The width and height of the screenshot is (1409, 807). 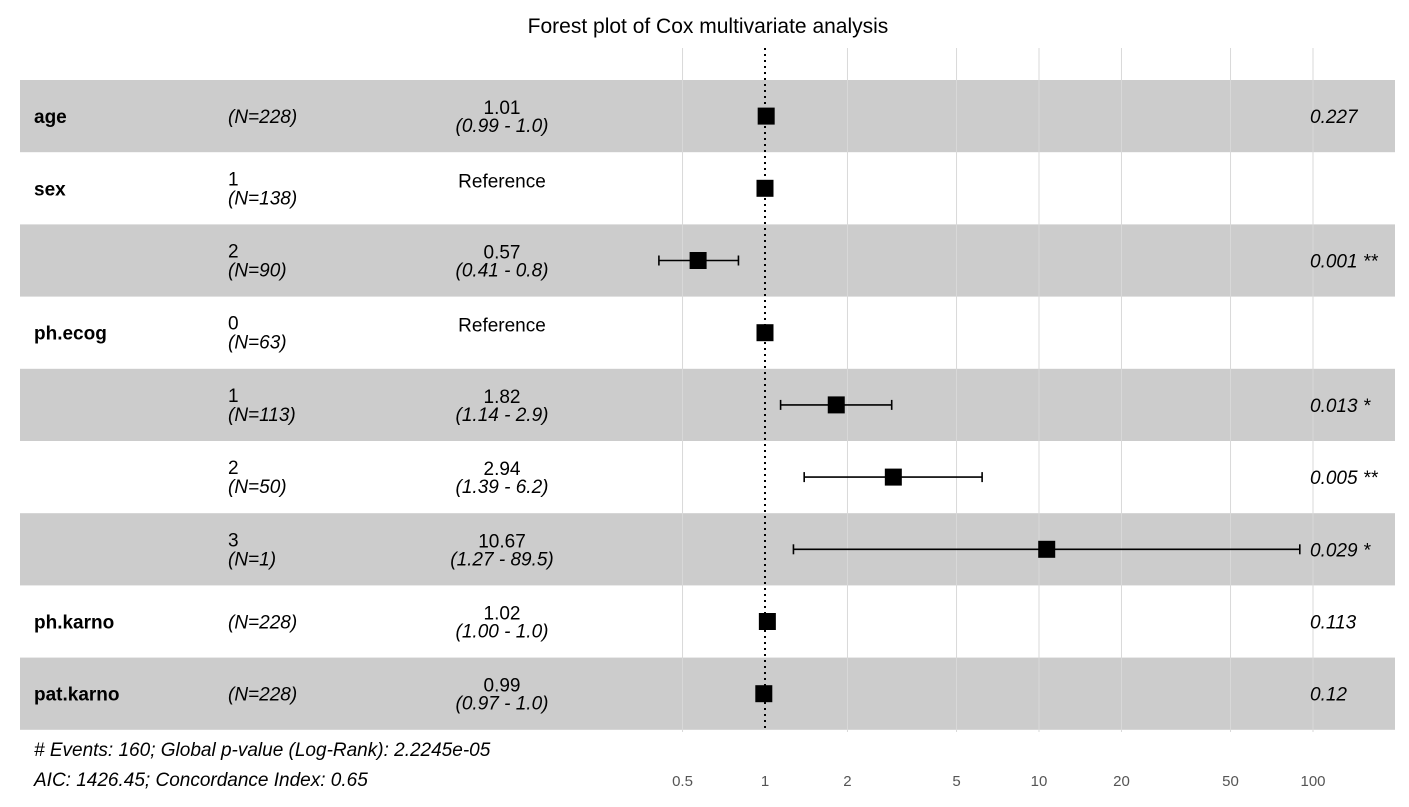 What do you see at coordinates (1328, 695) in the screenshot?
I see `p-value: 0.12` at bounding box center [1328, 695].